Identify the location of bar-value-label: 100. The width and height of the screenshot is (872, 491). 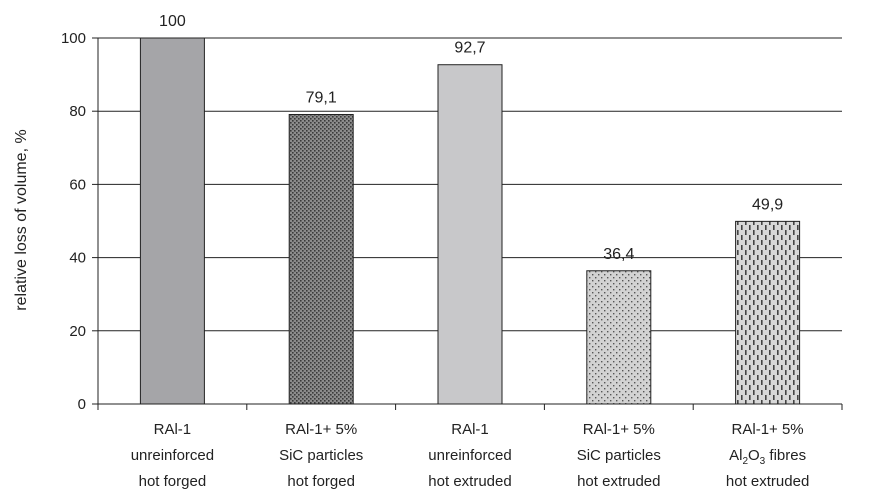
(172, 21).